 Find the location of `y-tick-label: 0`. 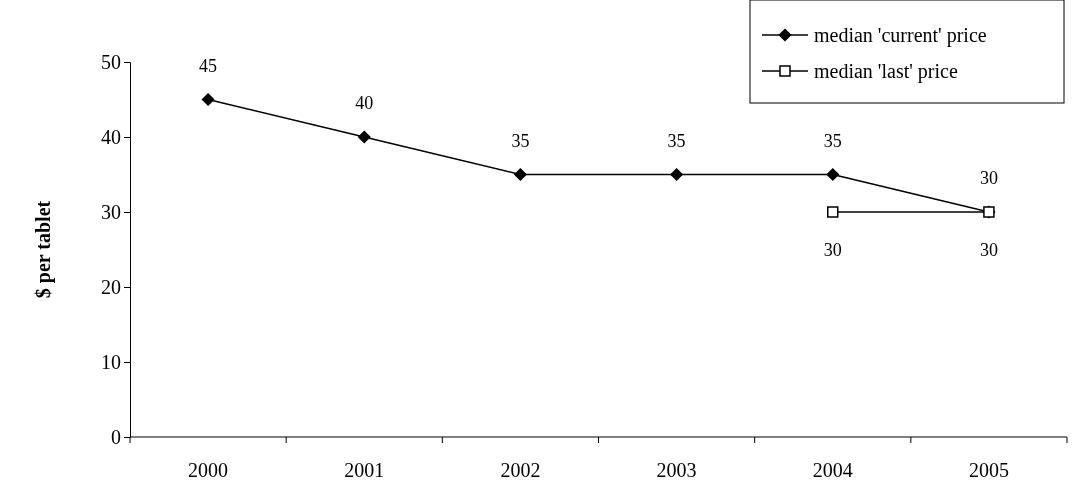

y-tick-label: 0 is located at coordinates (116, 436).